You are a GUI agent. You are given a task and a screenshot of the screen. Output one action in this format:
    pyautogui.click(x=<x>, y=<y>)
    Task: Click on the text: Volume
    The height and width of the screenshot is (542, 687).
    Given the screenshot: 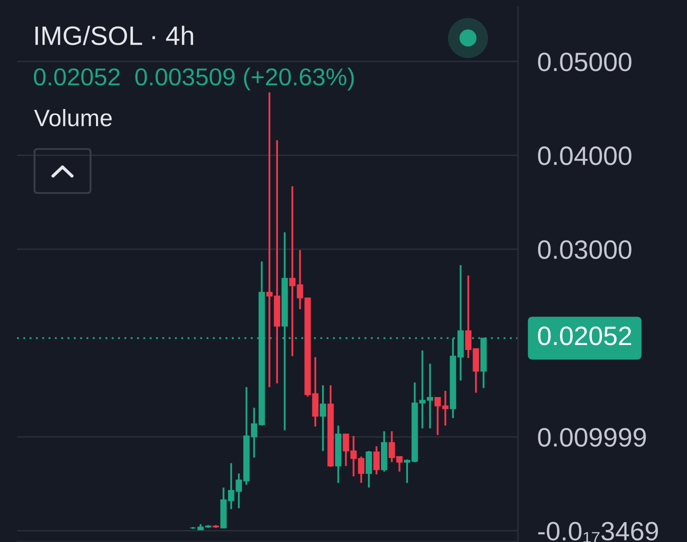 What is the action you would take?
    pyautogui.click(x=73, y=117)
    